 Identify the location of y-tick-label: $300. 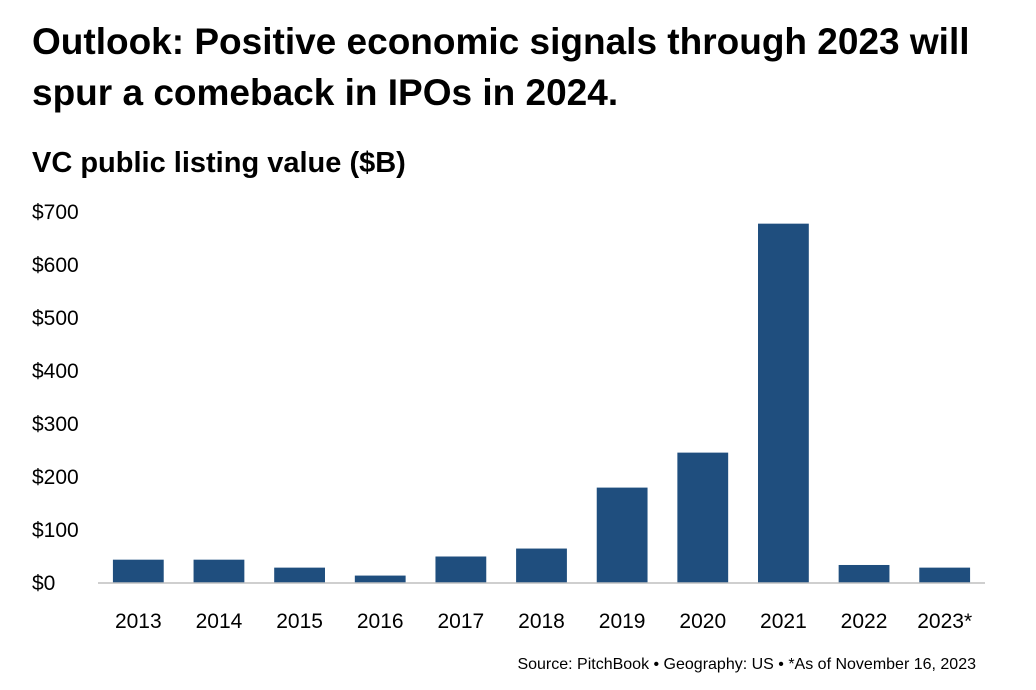
(55, 424).